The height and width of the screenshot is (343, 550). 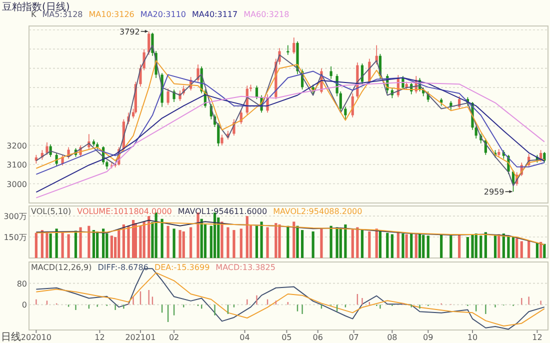 I want to click on chart-title: MACD(12,26,9), so click(x=61, y=267).